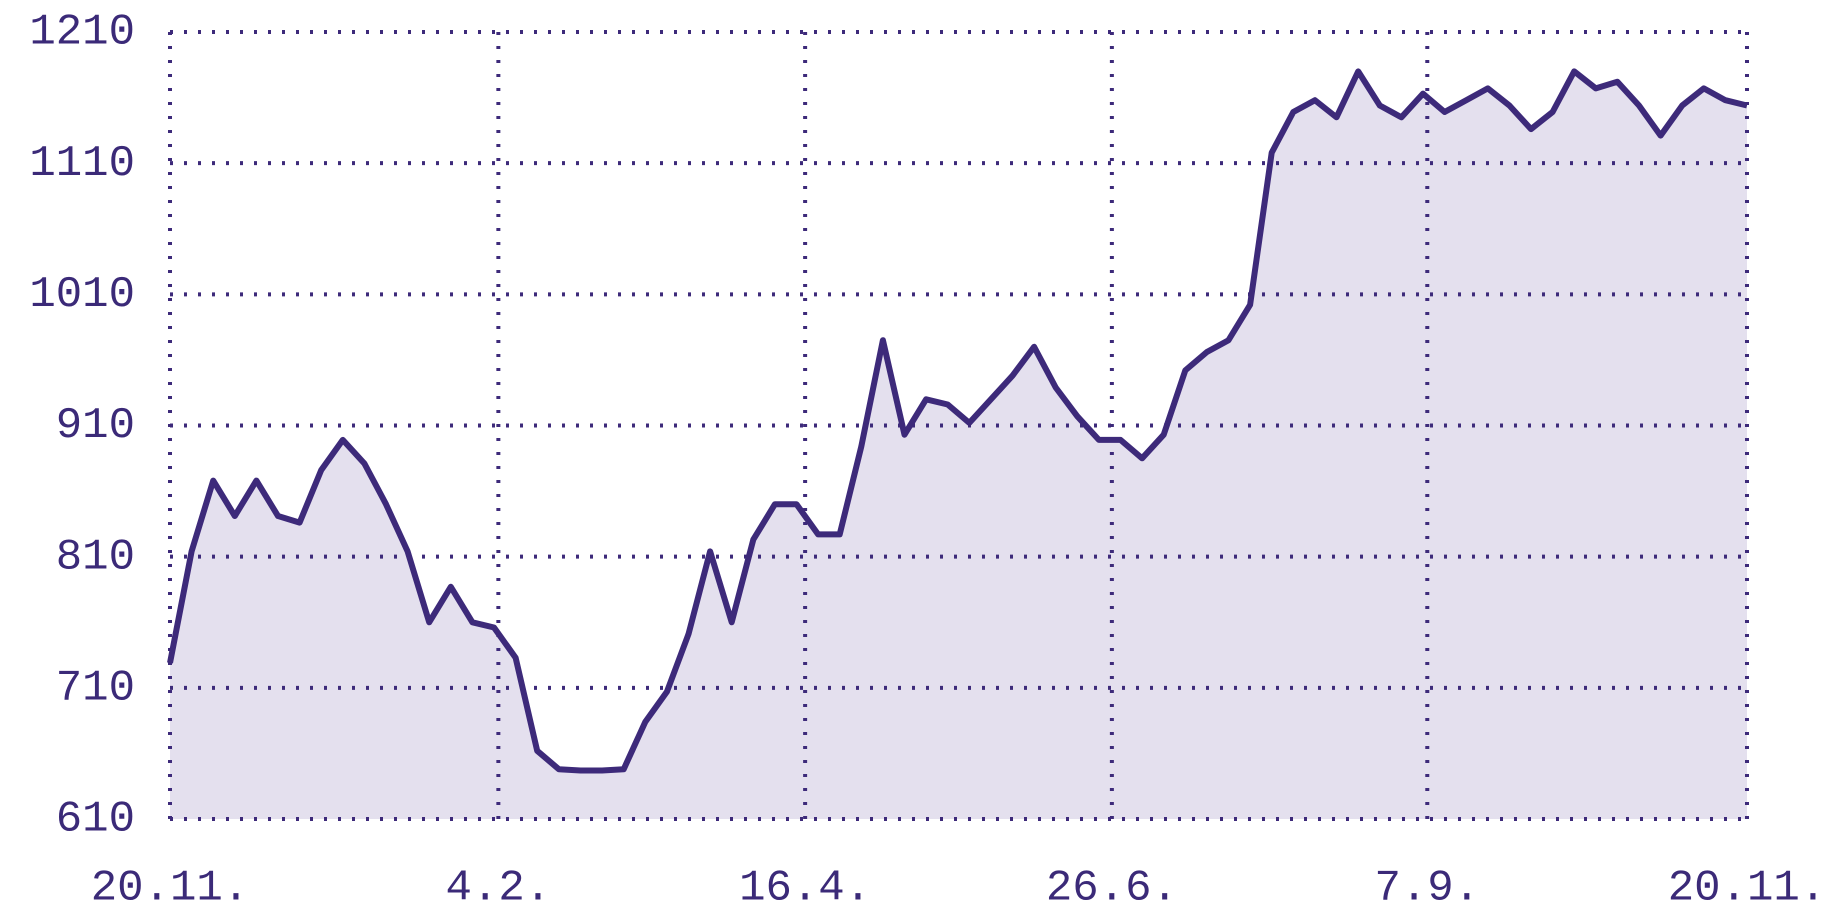 Image resolution: width=1831 pixels, height=909 pixels. I want to click on x-tick-label: 16.4., so click(805, 886).